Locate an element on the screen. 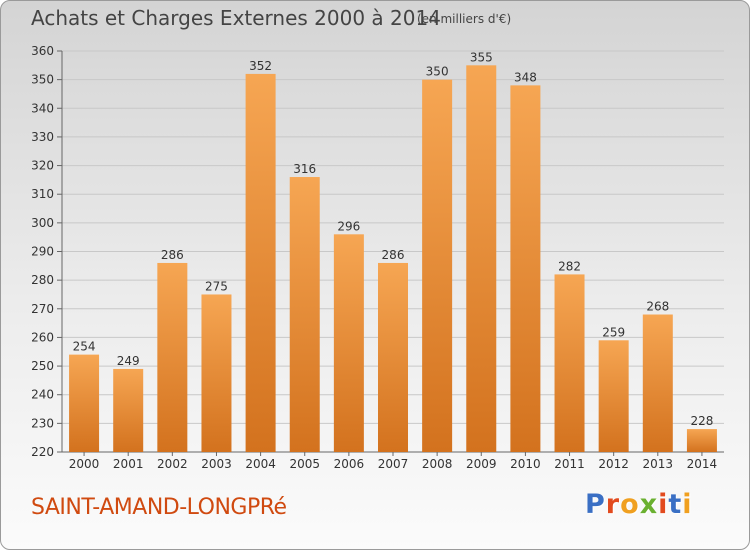 This screenshot has width=750, height=550. y-tick-label: 280 is located at coordinates (42, 280).